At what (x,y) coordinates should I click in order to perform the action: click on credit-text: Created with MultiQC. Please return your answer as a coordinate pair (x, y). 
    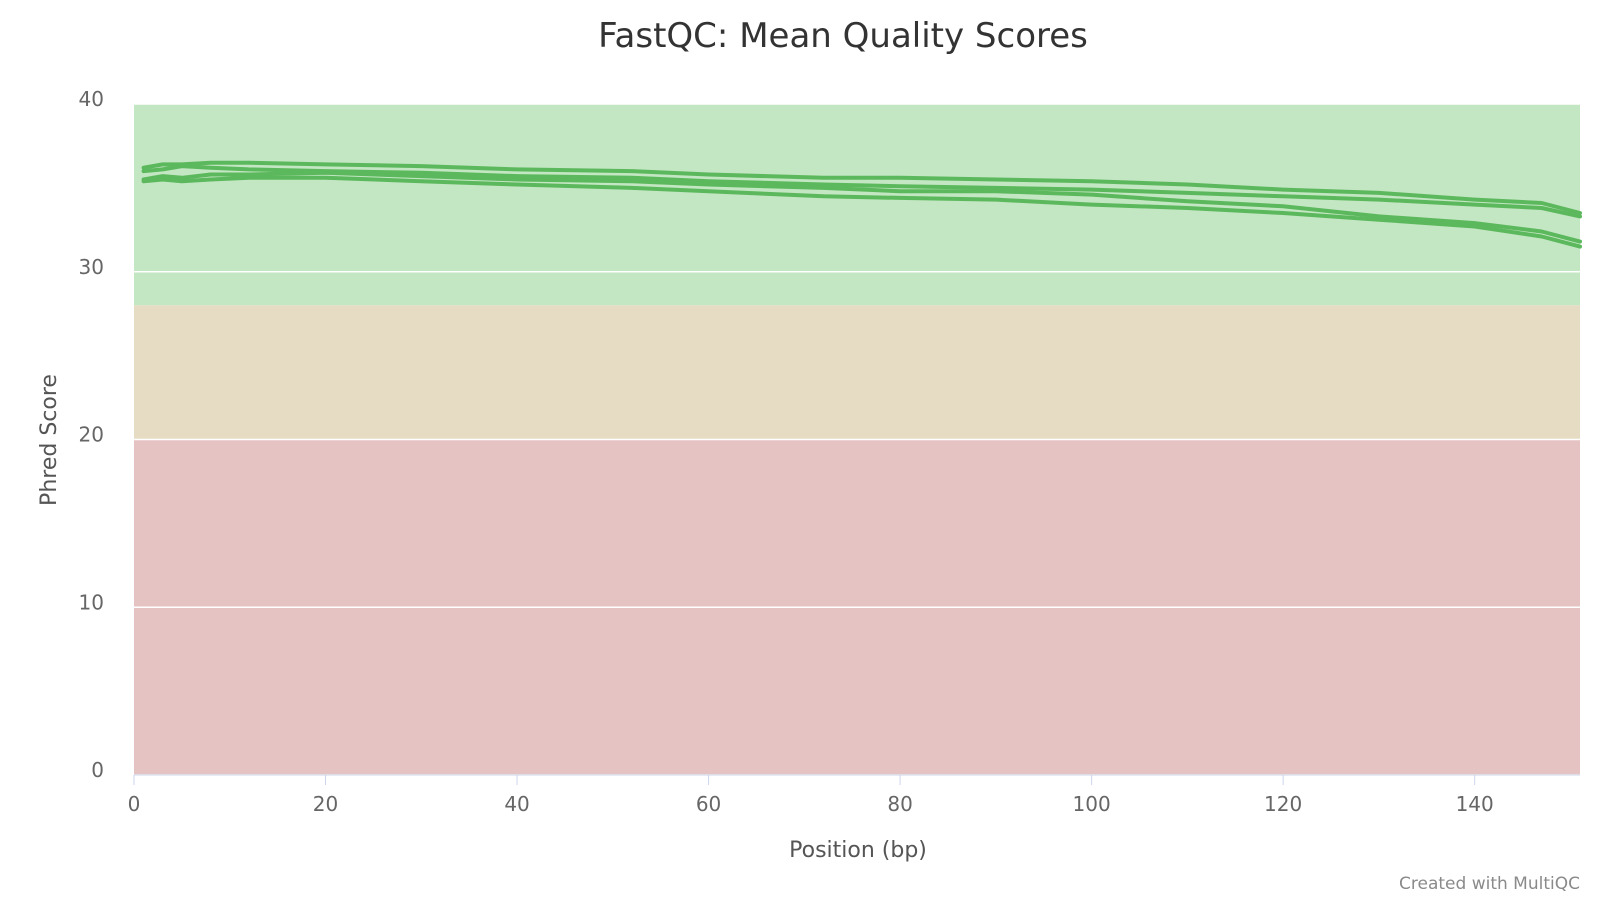
    Looking at the image, I should click on (1489, 884).